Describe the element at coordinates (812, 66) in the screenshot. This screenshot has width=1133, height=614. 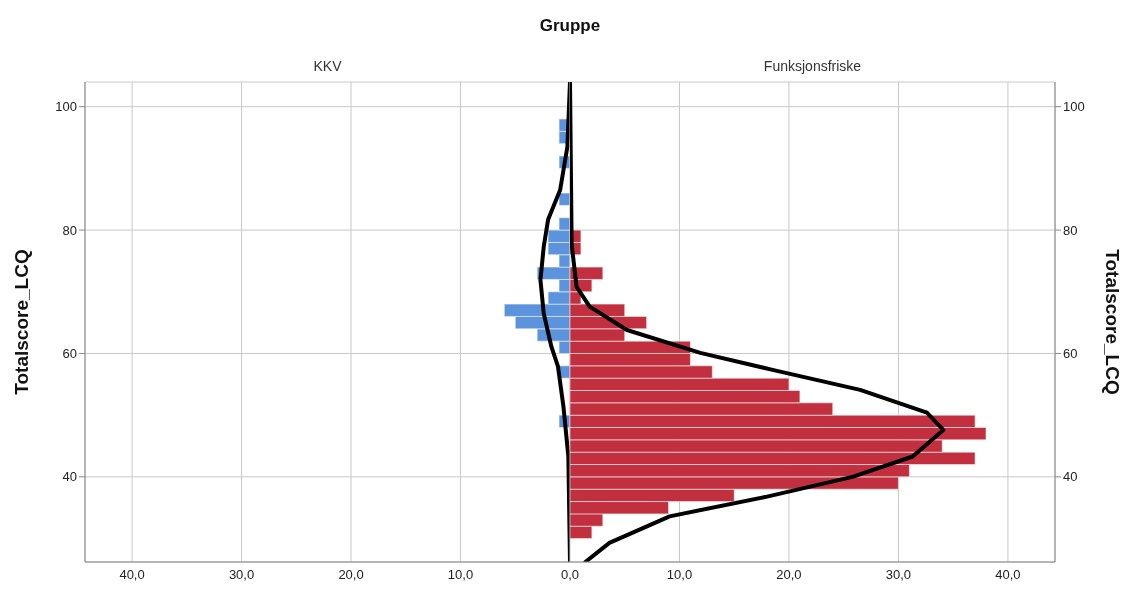
I see `chart-subtitle: Funksjonsfriske` at that location.